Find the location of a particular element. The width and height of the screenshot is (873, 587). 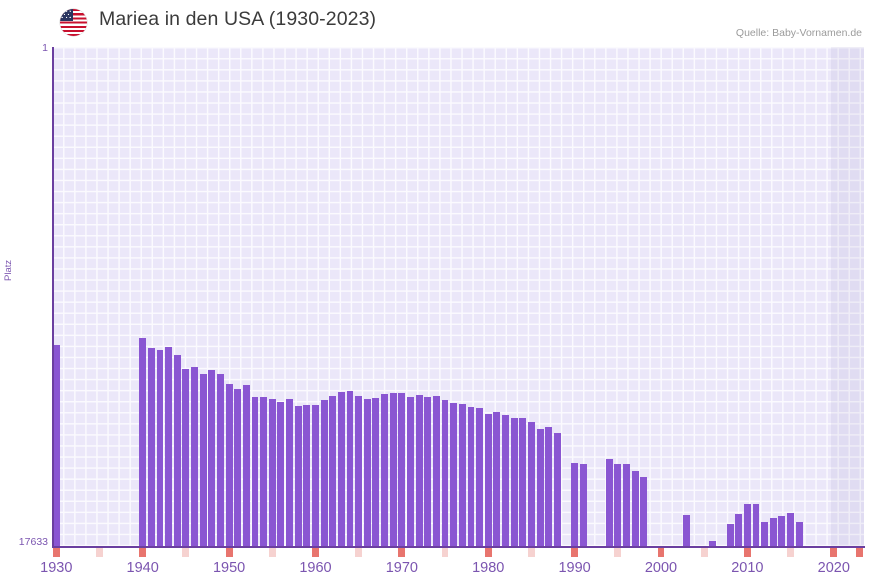

bar-1971 is located at coordinates (410, 472).